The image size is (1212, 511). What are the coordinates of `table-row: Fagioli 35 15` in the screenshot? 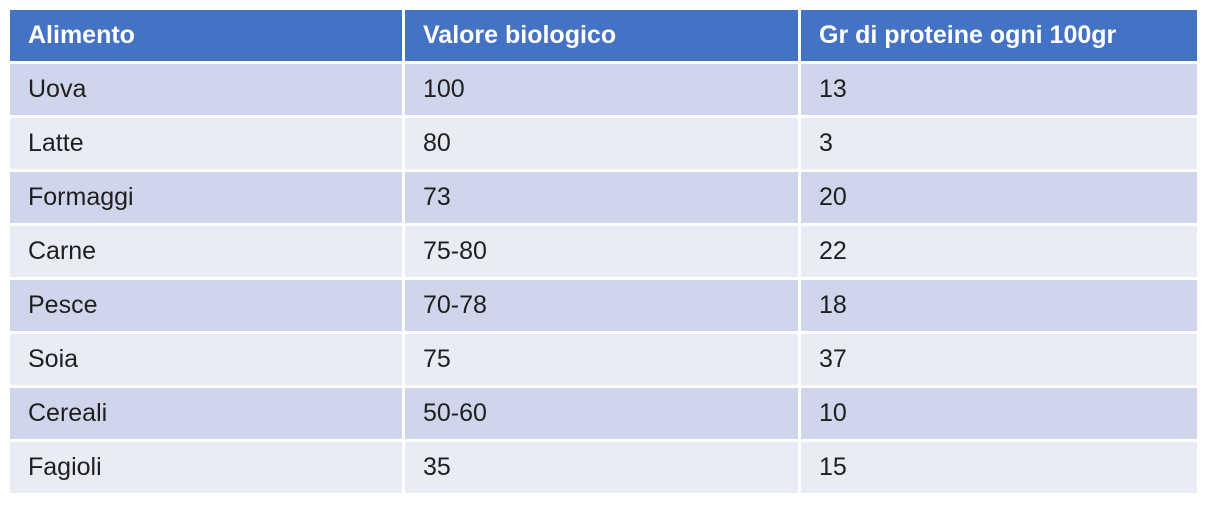 It's located at (603, 467).